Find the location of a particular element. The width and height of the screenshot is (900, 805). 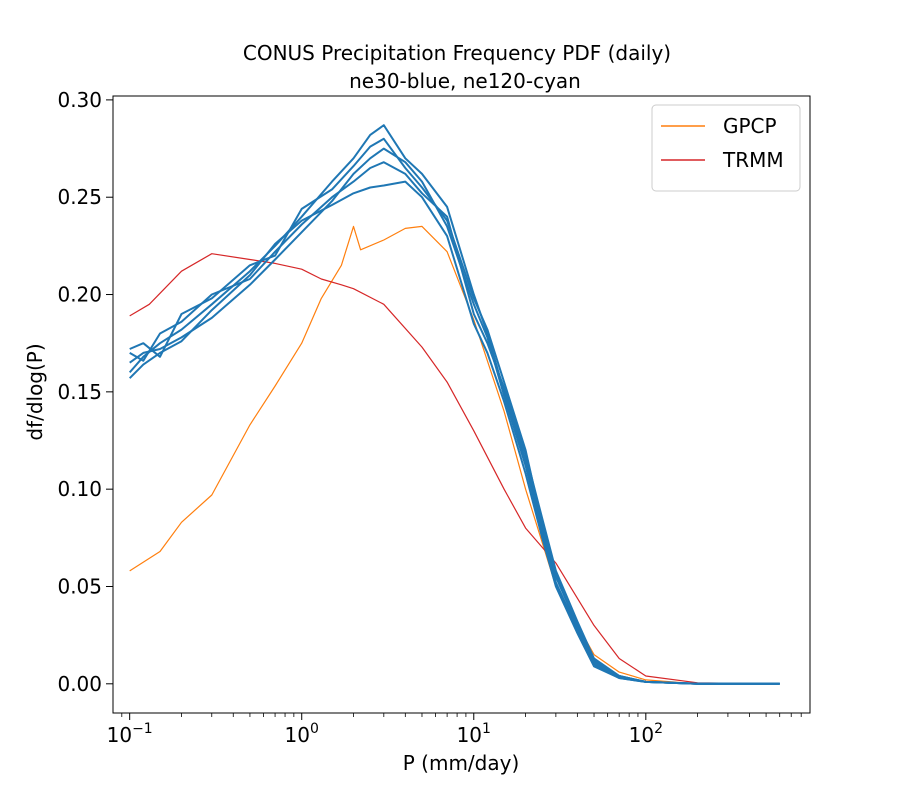

y-tick-label: 0.20 is located at coordinates (79, 295).